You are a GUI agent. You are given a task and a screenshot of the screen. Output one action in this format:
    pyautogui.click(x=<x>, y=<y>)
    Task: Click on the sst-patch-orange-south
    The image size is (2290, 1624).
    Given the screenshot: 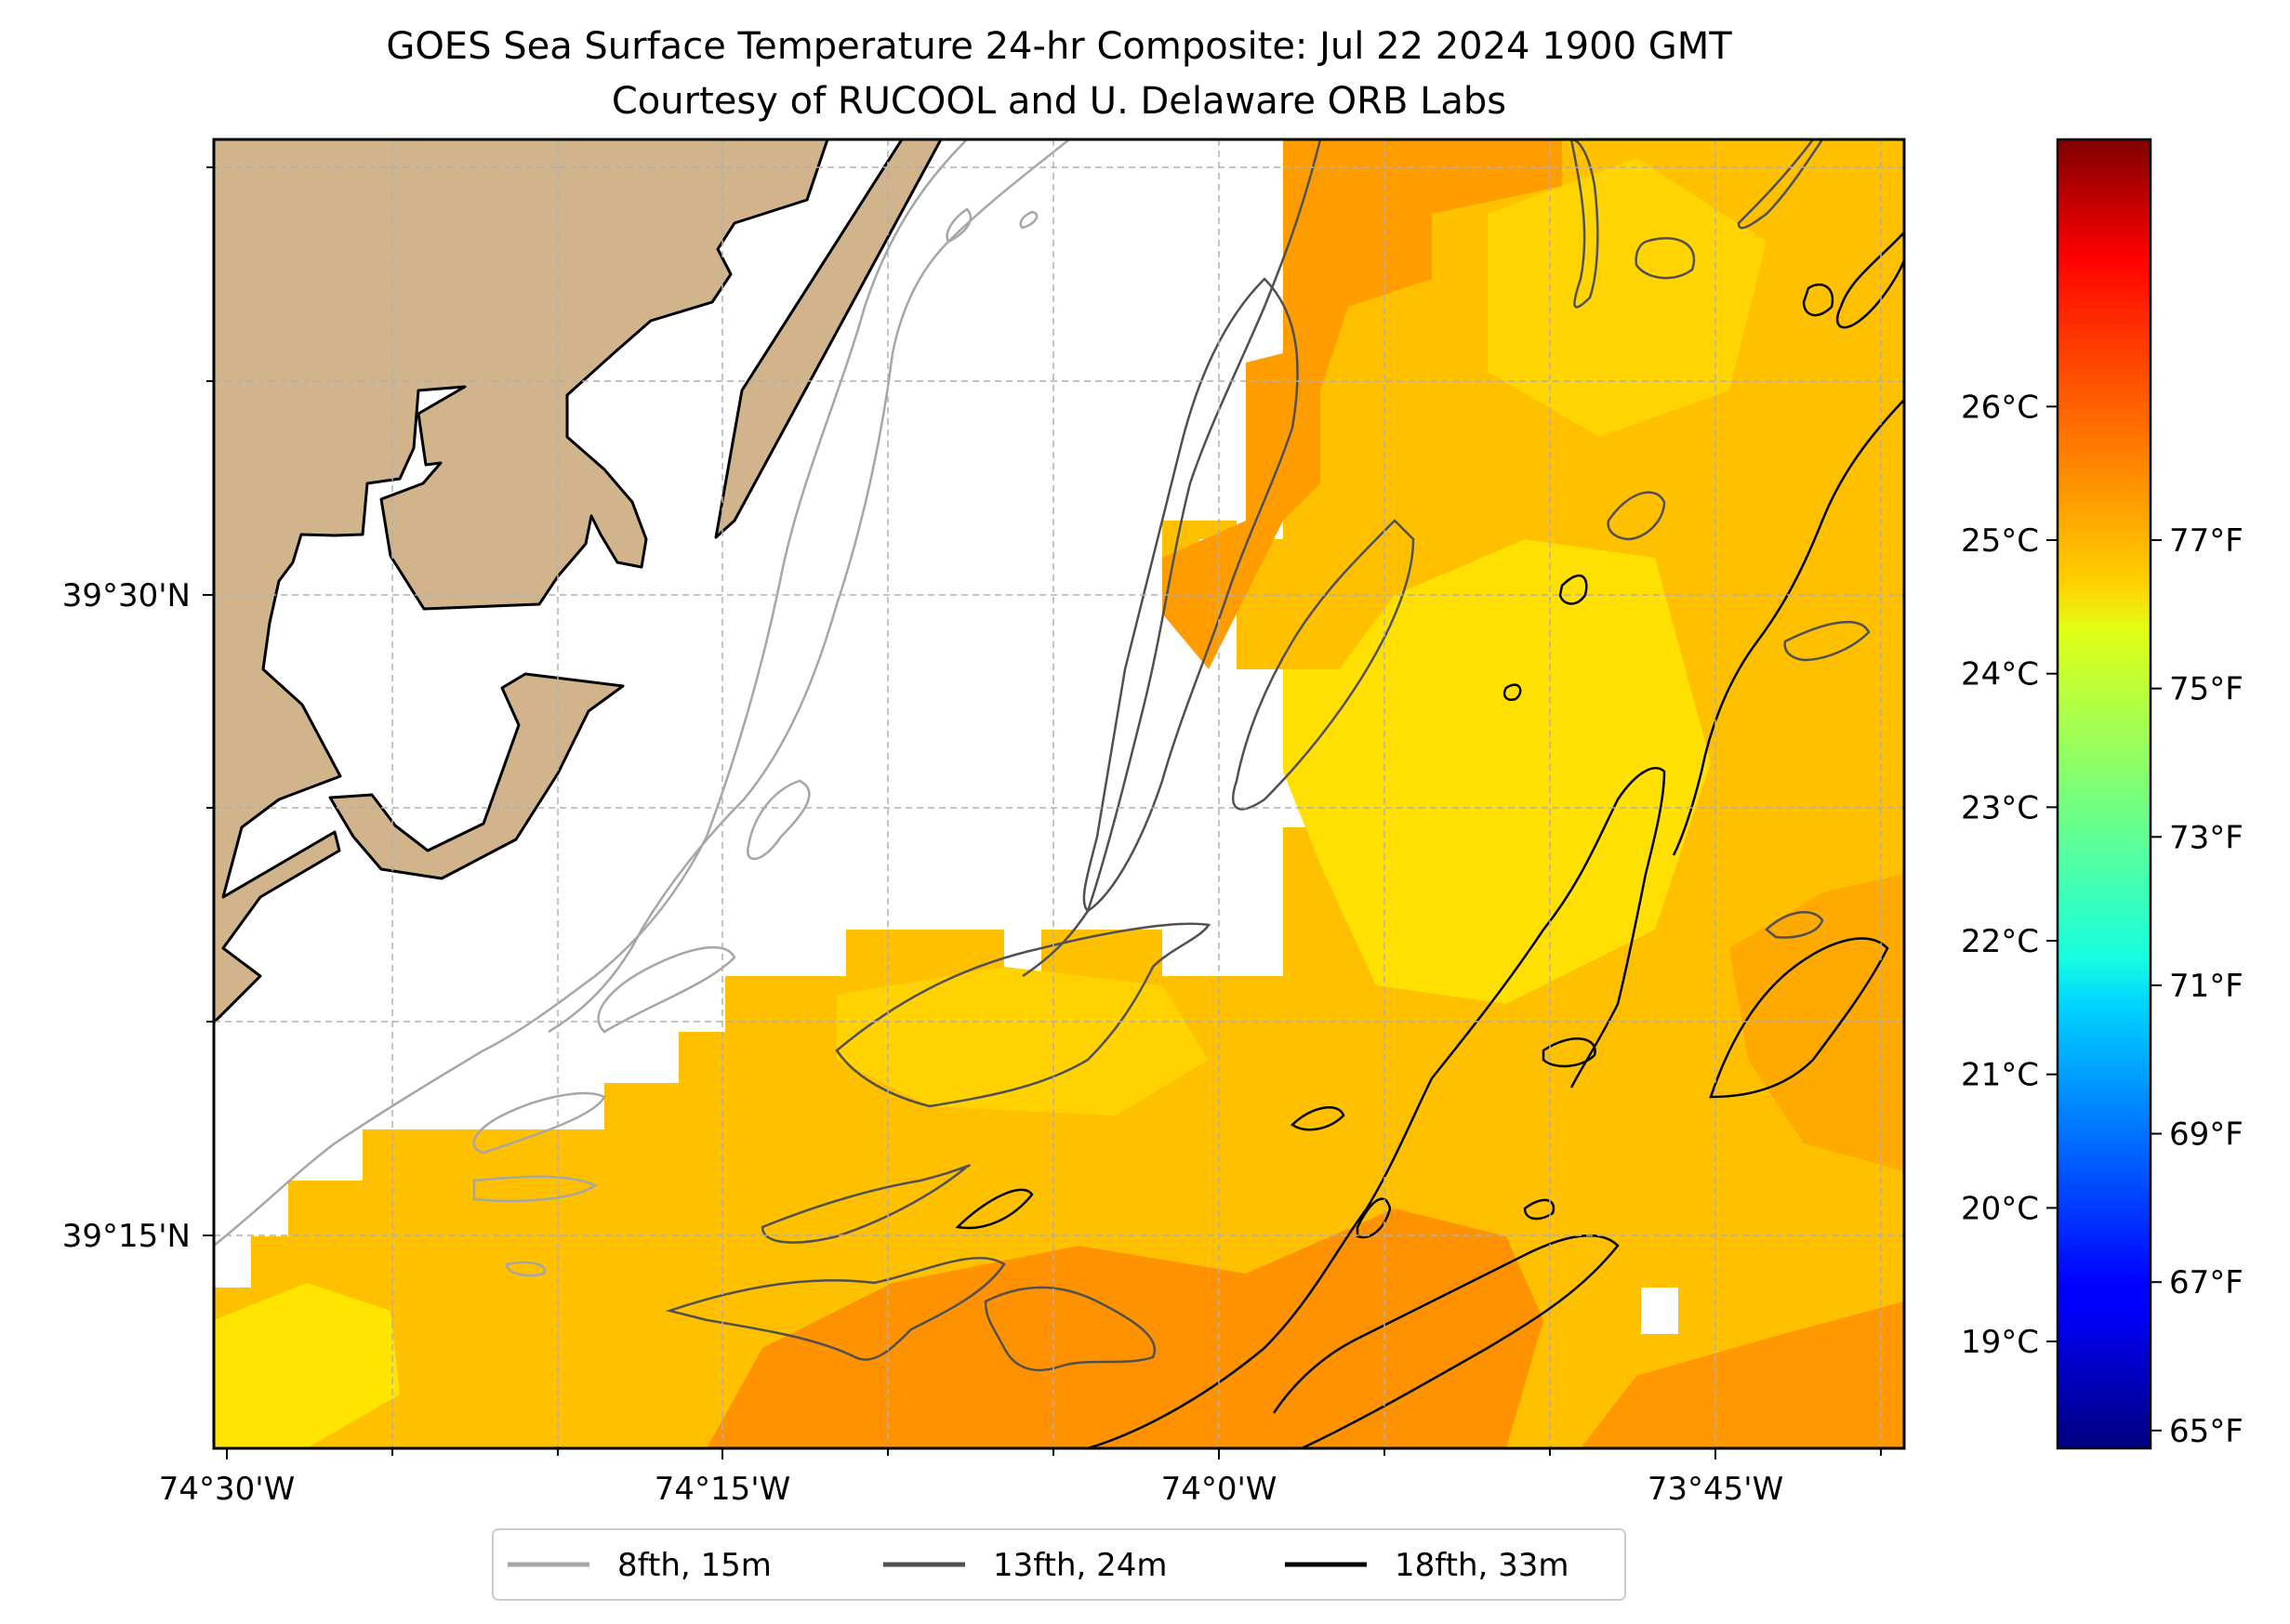 What is the action you would take?
    pyautogui.click(x=1125, y=1328)
    